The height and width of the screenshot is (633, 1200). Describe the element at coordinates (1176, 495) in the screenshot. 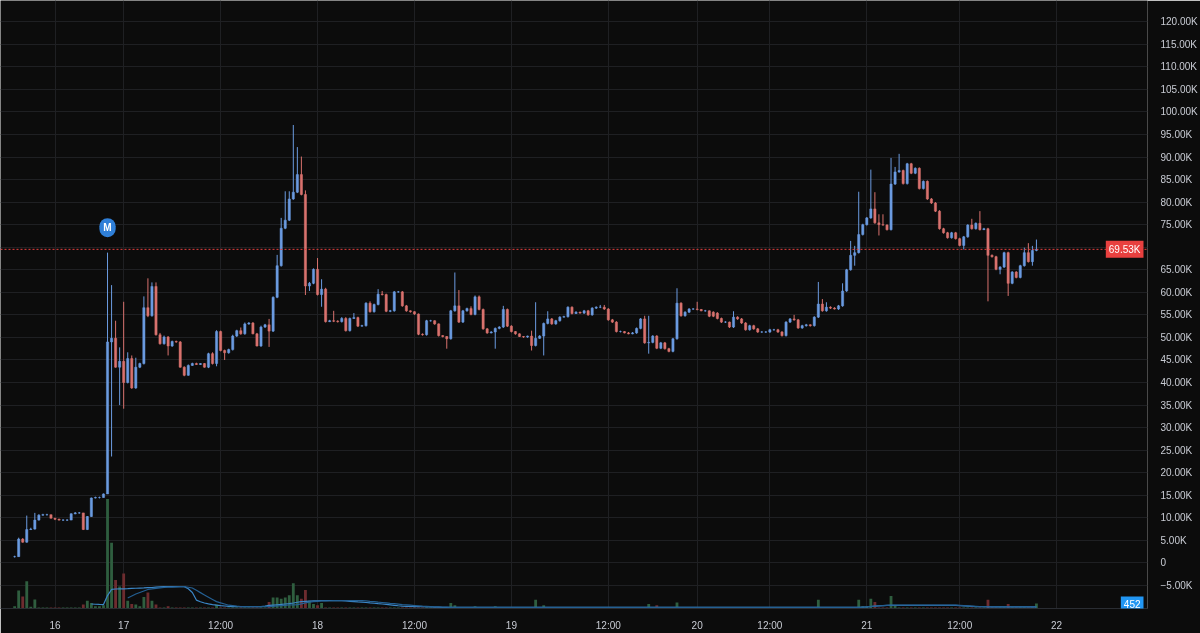

I see `y-tick-label: 15.00K` at that location.